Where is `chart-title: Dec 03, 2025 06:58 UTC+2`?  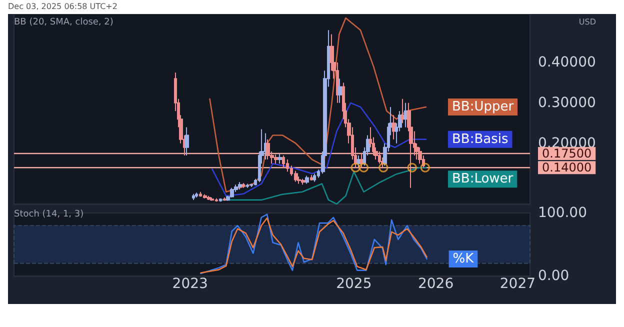
chart-title: Dec 03, 2025 06:58 UTC+2 is located at coordinates (63, 7).